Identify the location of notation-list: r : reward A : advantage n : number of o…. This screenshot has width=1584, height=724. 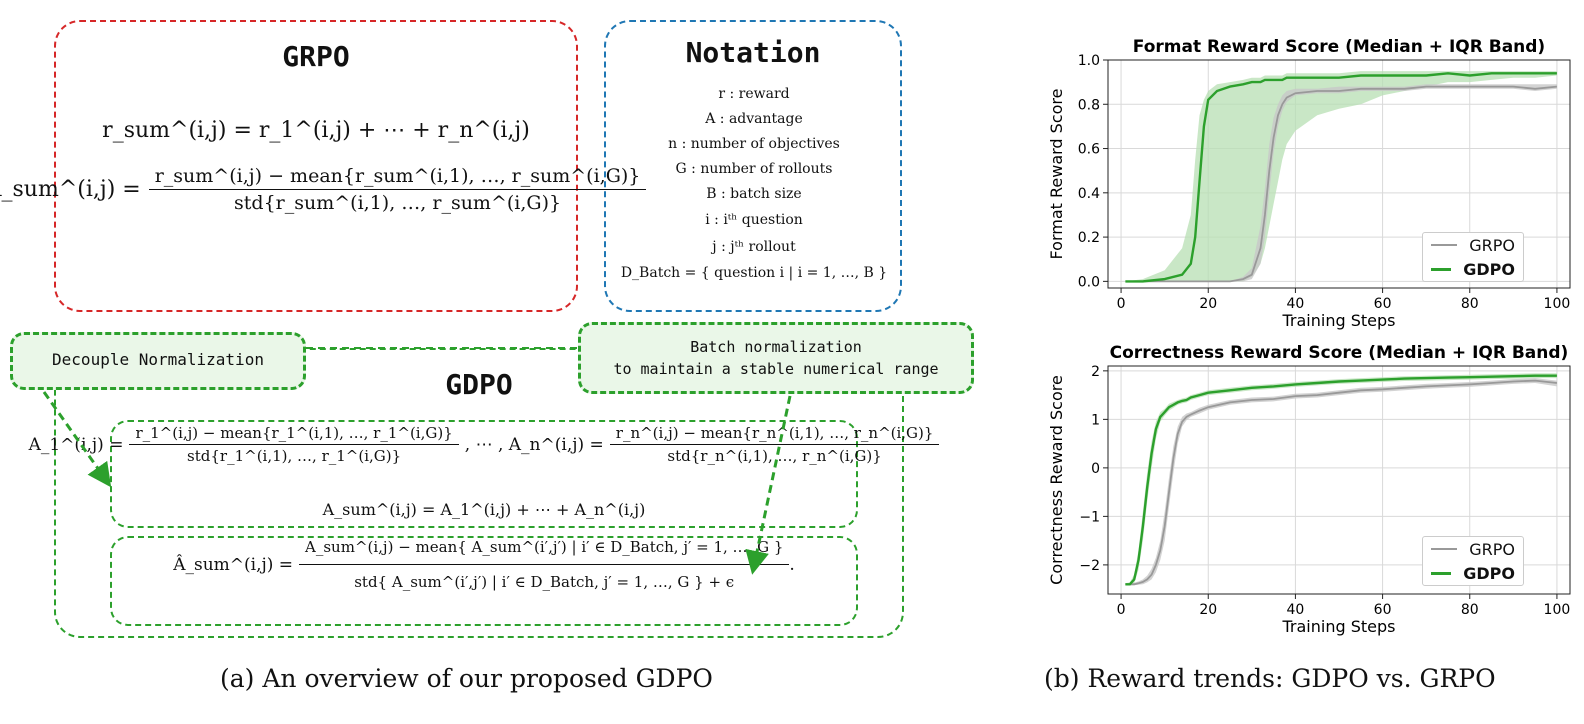
(753, 191).